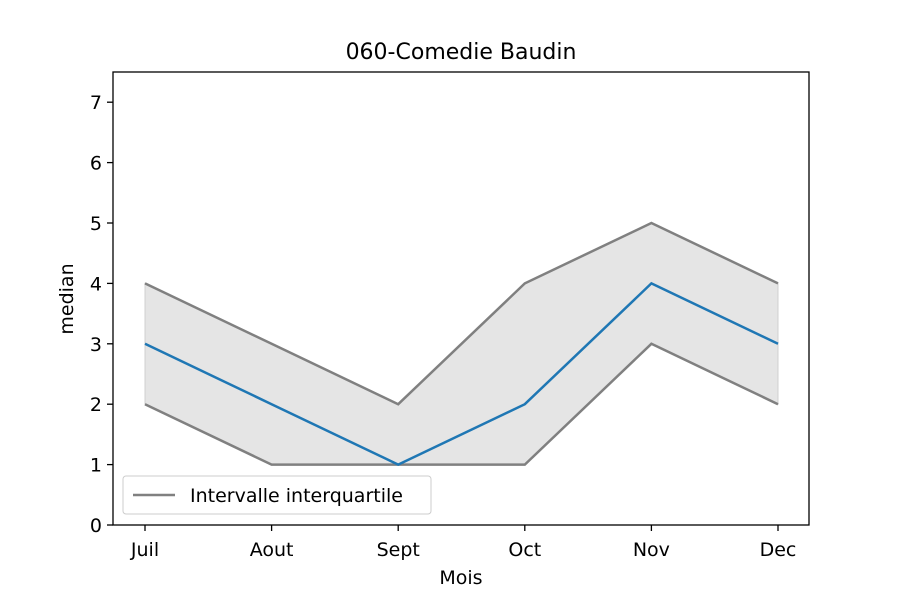  I want to click on y-tick-label: 2, so click(96, 405).